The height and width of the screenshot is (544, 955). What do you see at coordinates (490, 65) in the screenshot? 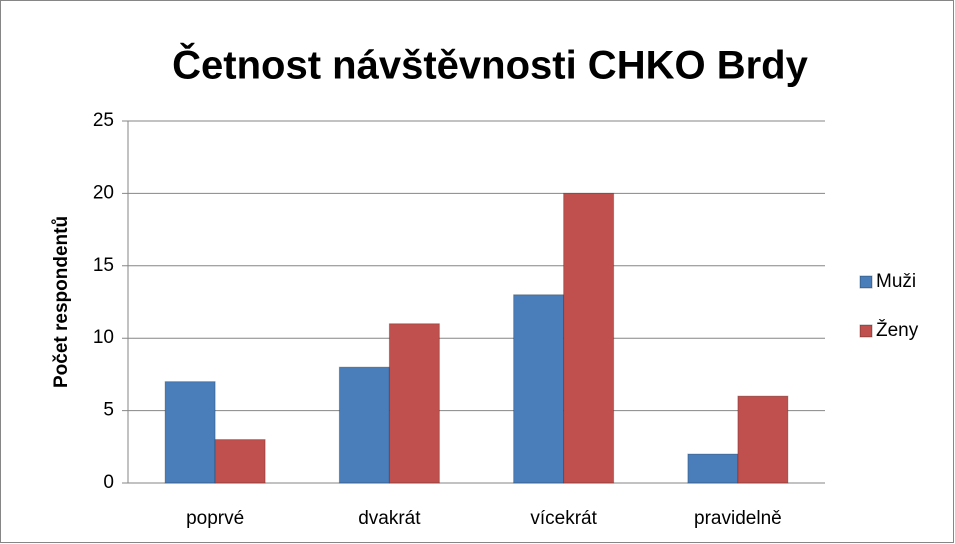
I see `chart-title: Četnost návštěvnosti CHKO Brdy` at bounding box center [490, 65].